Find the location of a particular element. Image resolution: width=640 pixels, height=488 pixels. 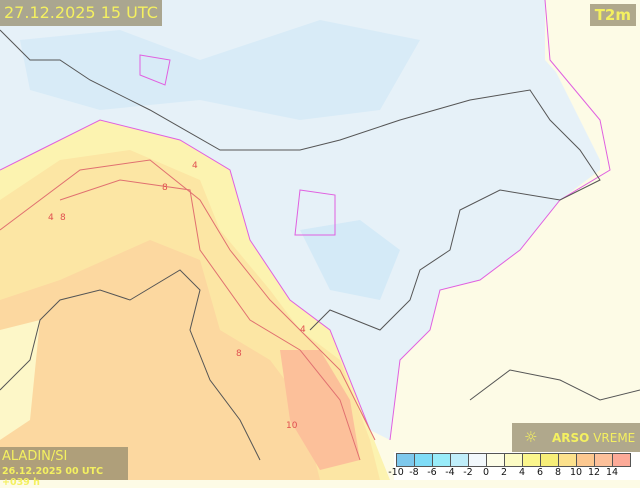

land-west is located at coordinates (20, 380).